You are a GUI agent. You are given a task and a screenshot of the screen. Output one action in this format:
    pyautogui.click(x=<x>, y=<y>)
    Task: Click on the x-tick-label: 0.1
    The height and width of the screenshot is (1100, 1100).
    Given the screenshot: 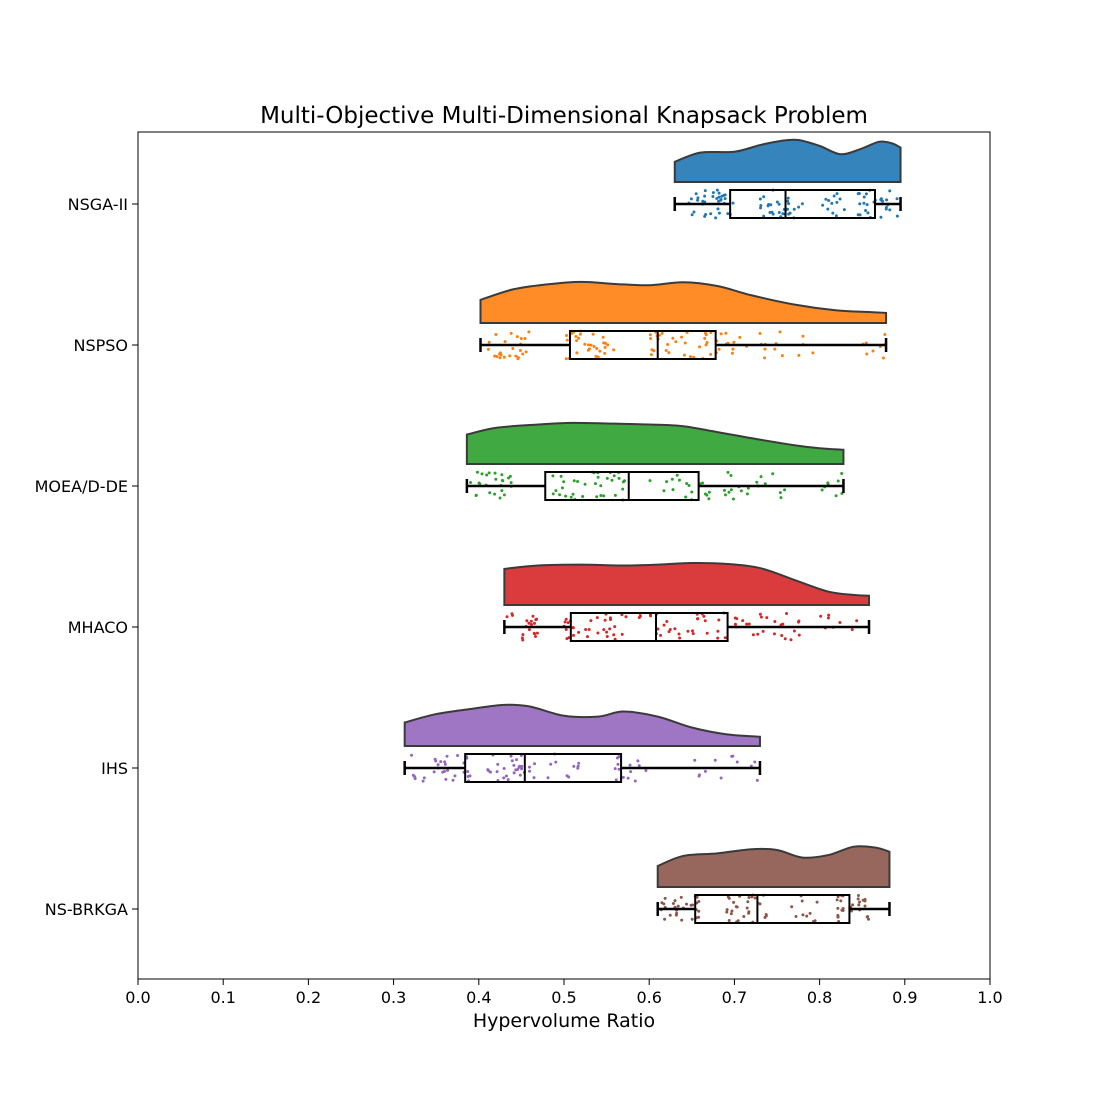 What is the action you would take?
    pyautogui.click(x=222, y=997)
    